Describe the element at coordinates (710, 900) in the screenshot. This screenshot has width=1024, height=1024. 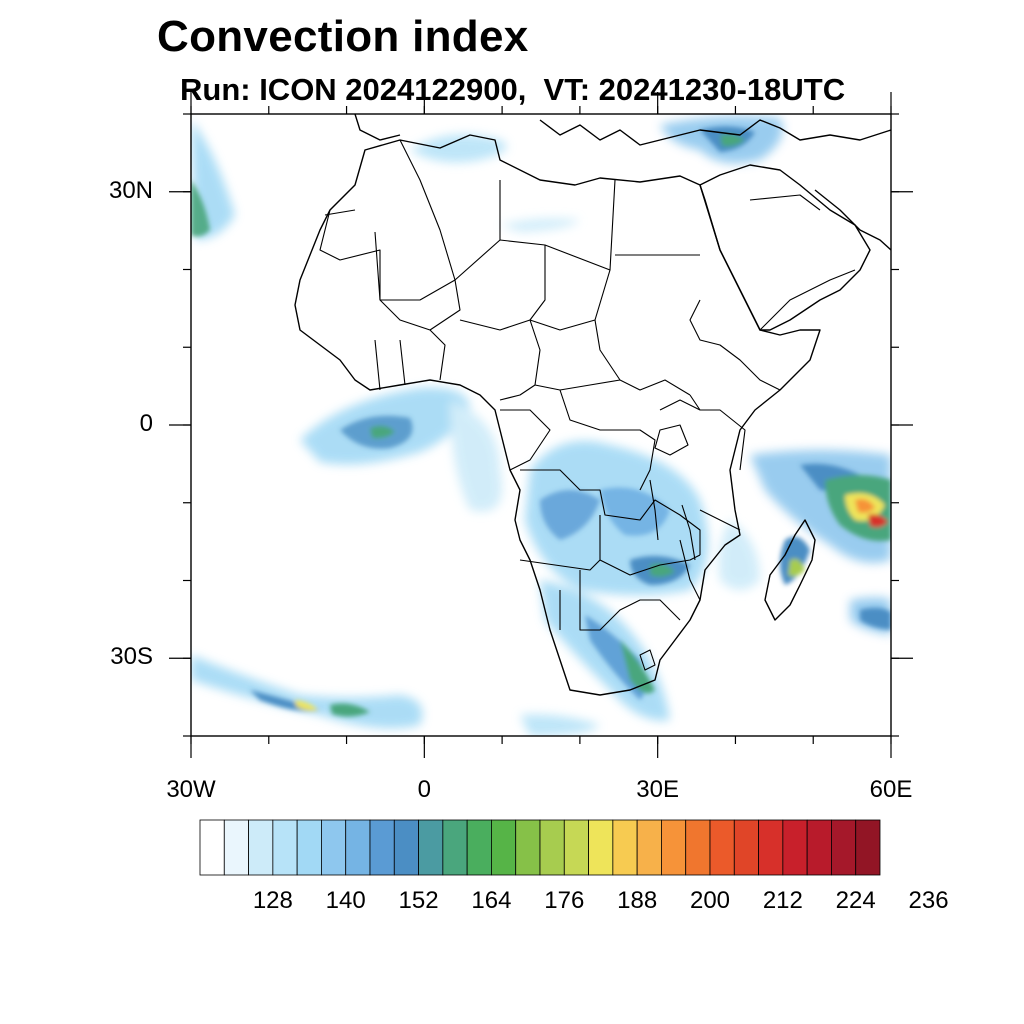
I see `colorbar-label: 200` at that location.